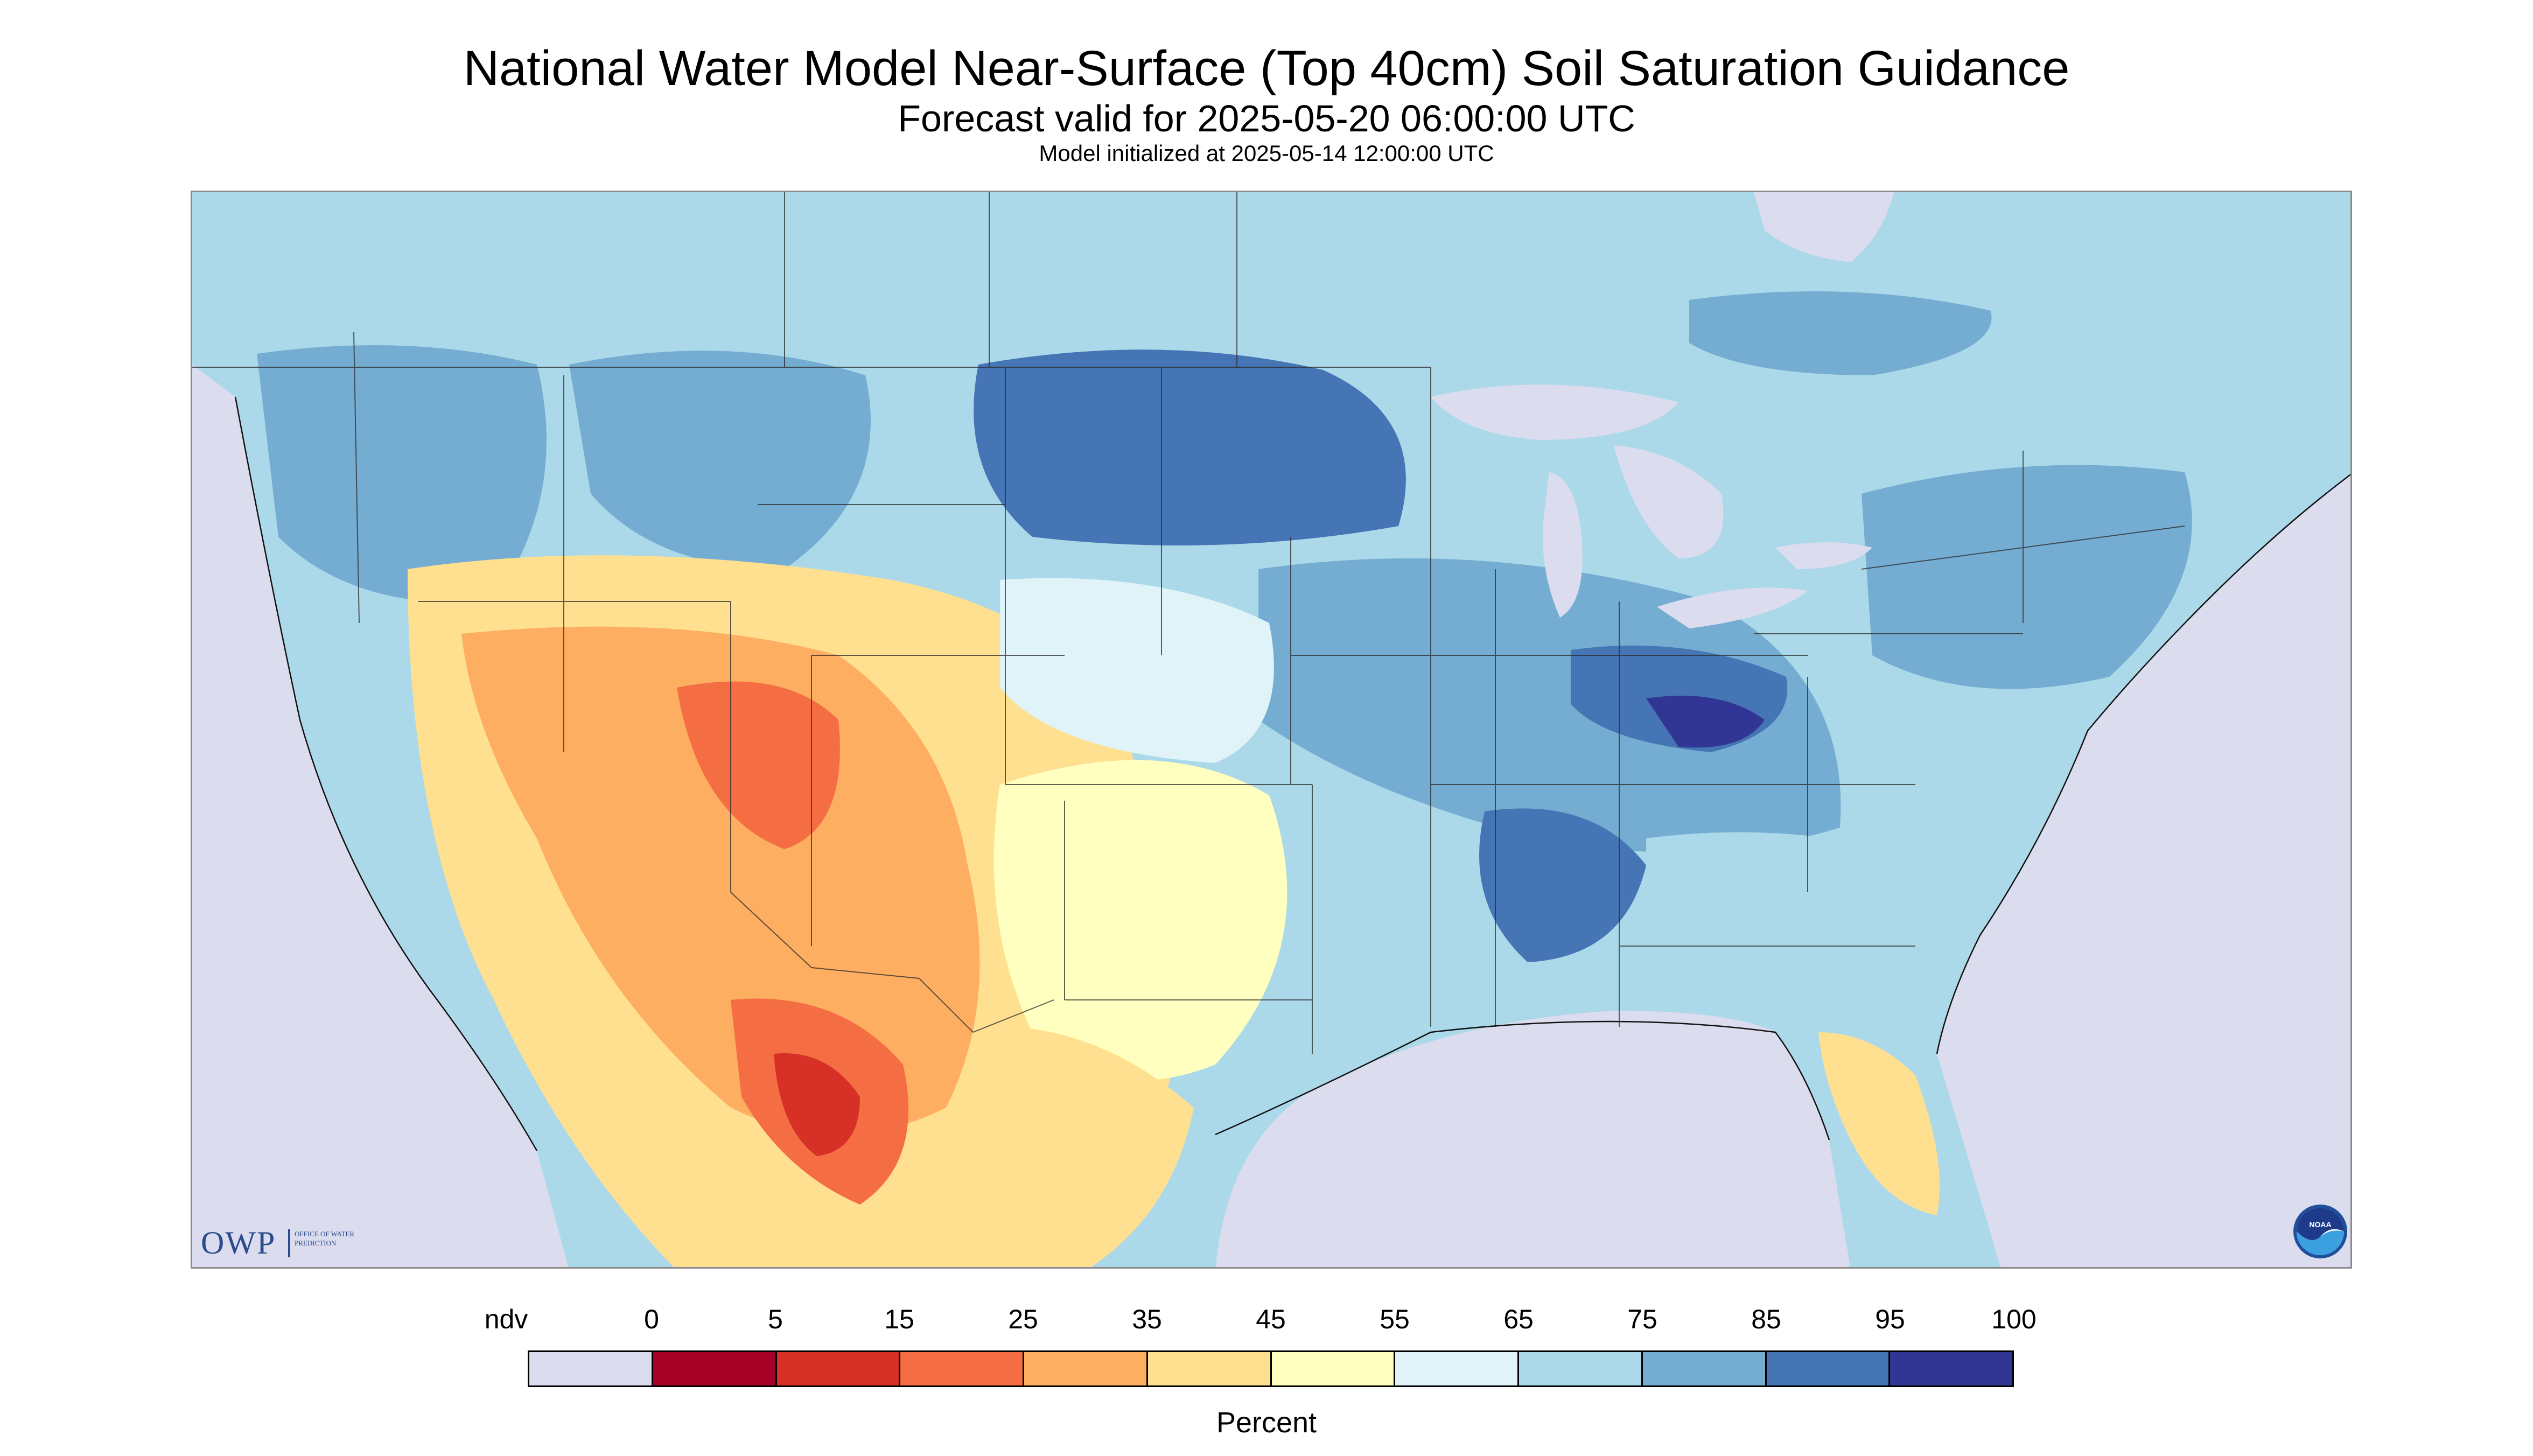  What do you see at coordinates (1555, 412) in the screenshot?
I see `lake-superior` at bounding box center [1555, 412].